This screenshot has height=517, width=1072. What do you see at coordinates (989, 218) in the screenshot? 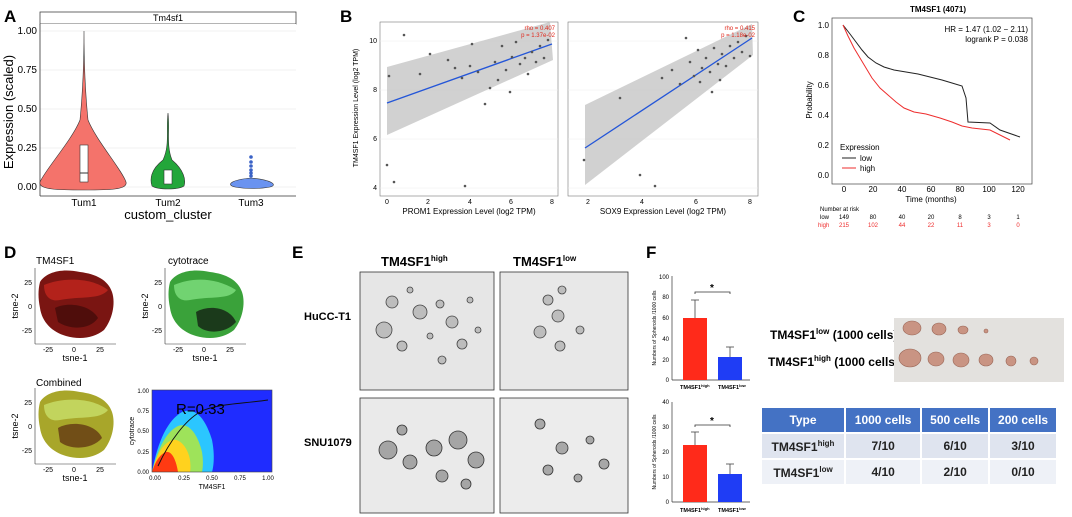
I see `risk-low: 3` at bounding box center [989, 218].